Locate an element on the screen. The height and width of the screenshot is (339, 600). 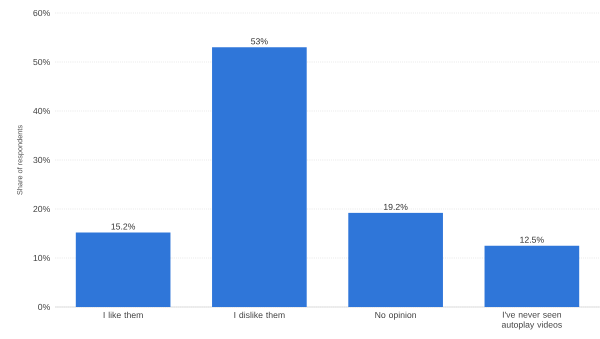
y-tick-label: 10% is located at coordinates (42, 258).